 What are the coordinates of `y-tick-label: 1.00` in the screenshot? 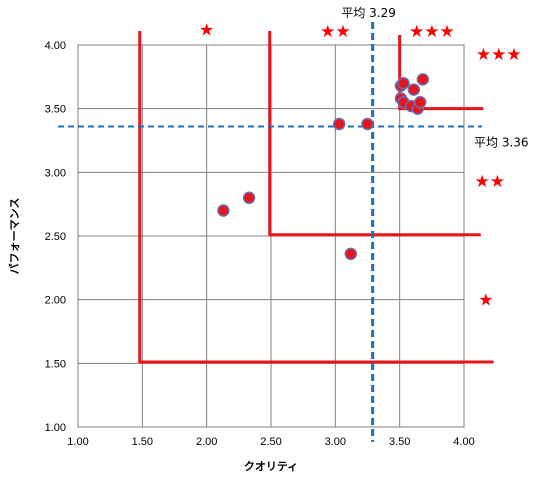 It's located at (55, 428).